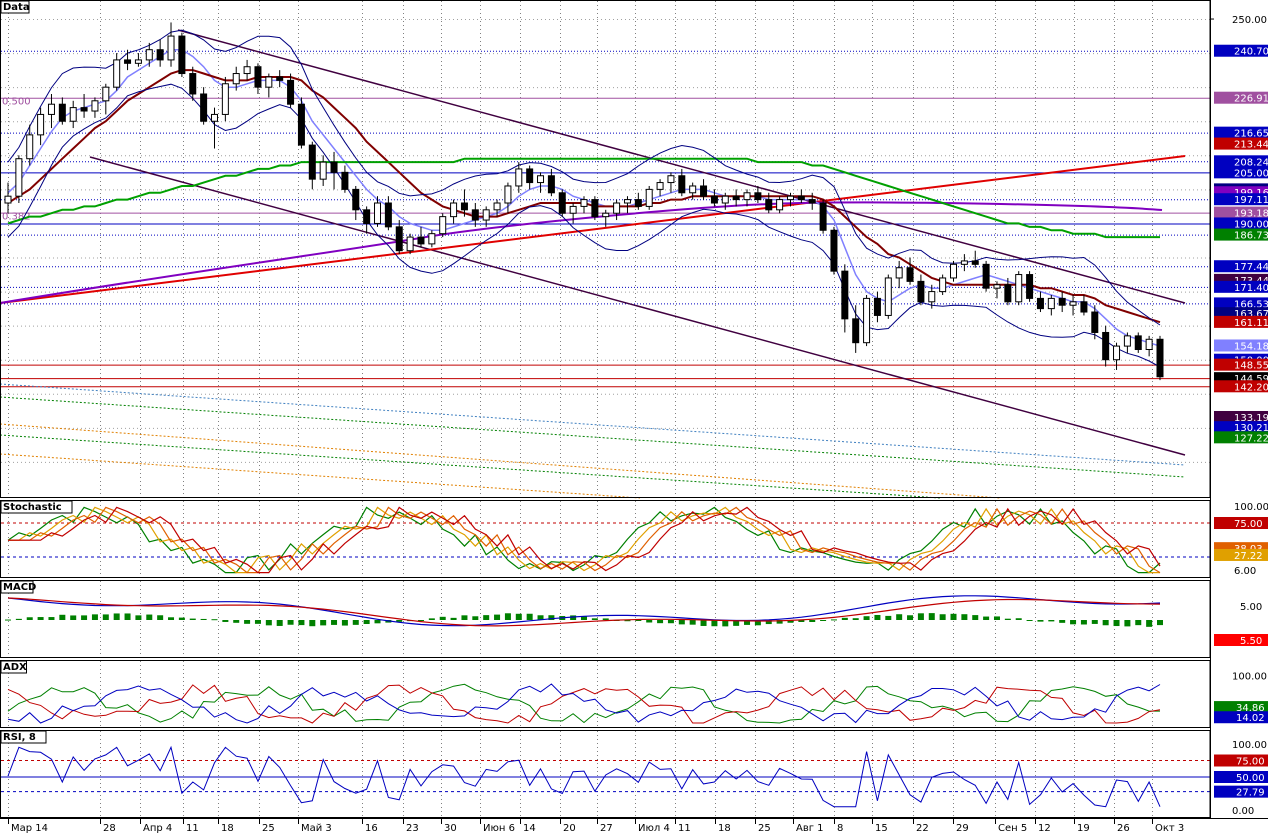 The height and width of the screenshot is (834, 1268). Describe the element at coordinates (1250, 718) in the screenshot. I see `adx-tag: 14.02` at that location.